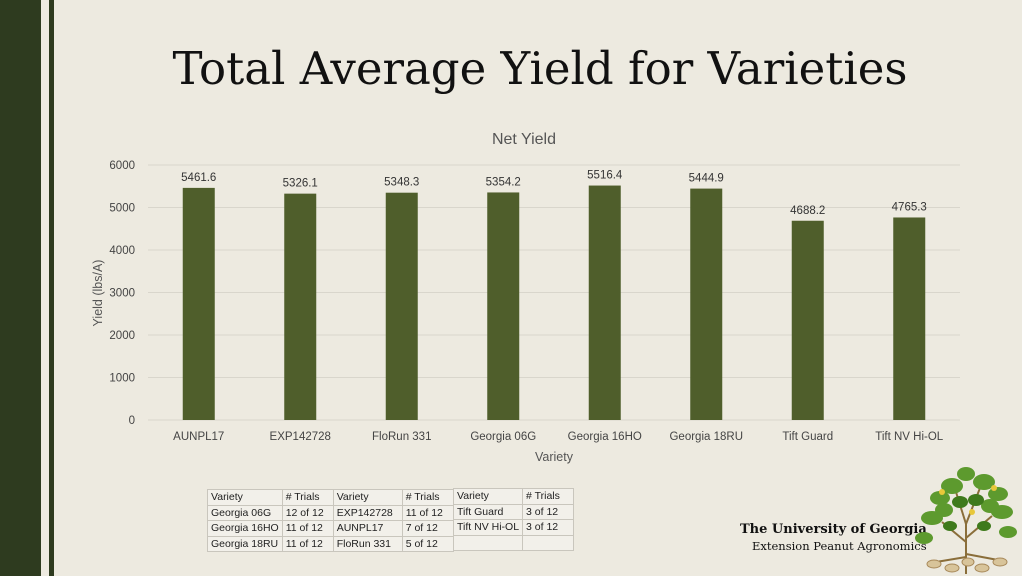  I want to click on x-tick-label: Tift NV Hi-OL, so click(909, 437).